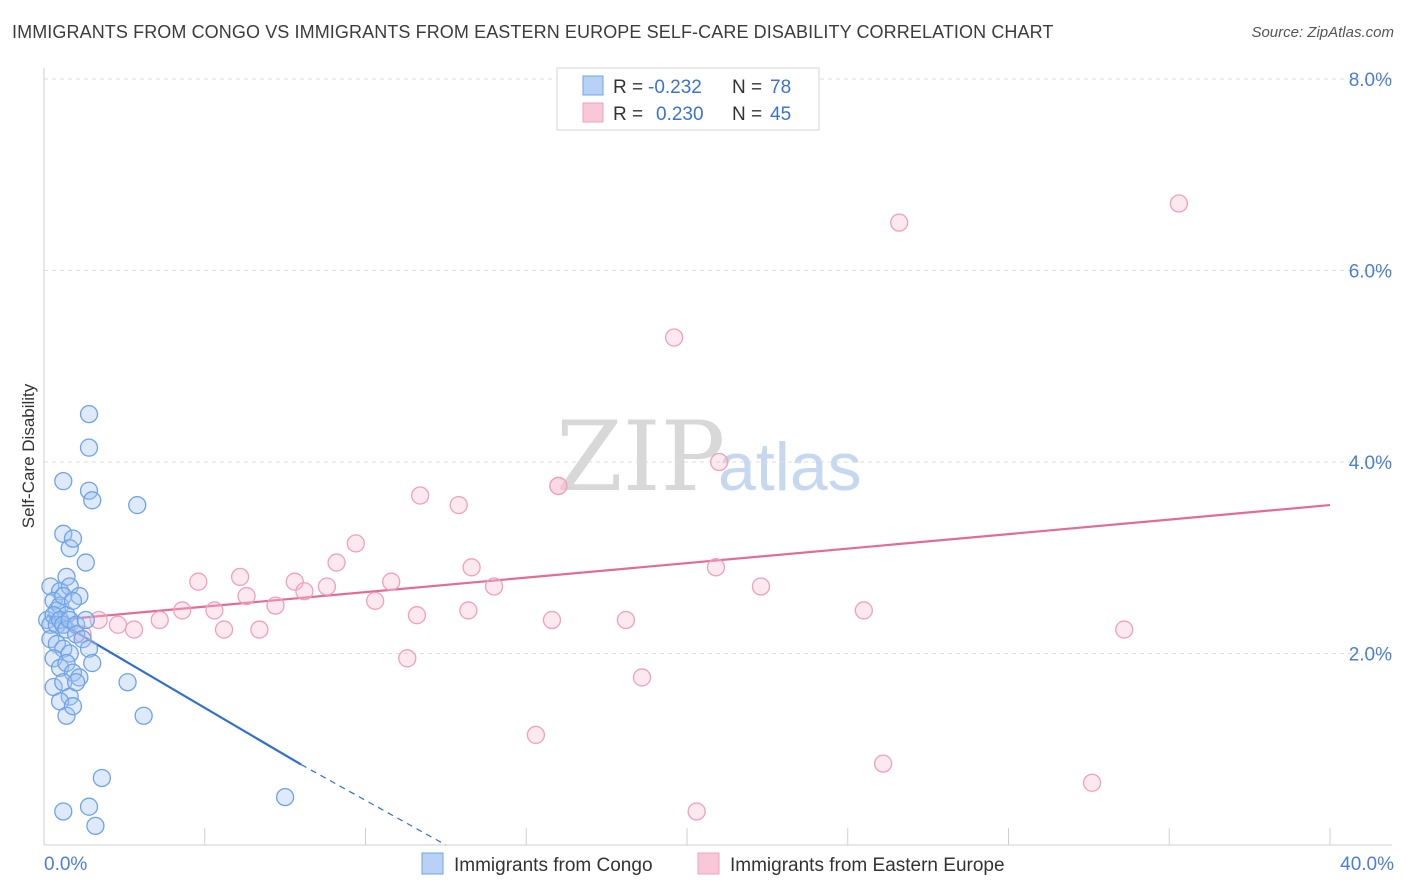 The height and width of the screenshot is (892, 1406). Describe the element at coordinates (780, 87) in the screenshot. I see `legend-n-value-congo: 78` at that location.